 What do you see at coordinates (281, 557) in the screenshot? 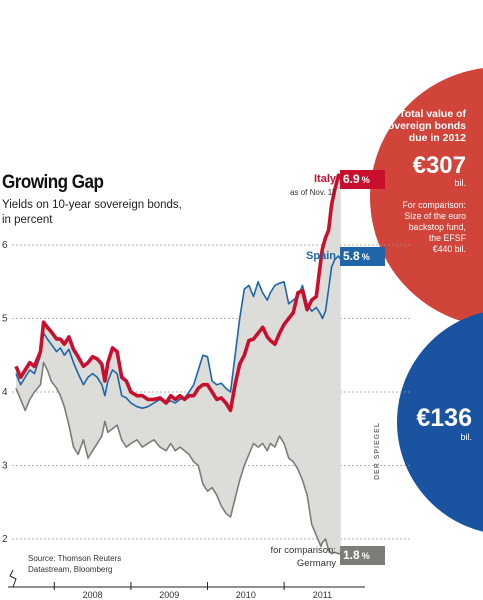
I see `germany-label: for comparison: Germany` at bounding box center [281, 557].